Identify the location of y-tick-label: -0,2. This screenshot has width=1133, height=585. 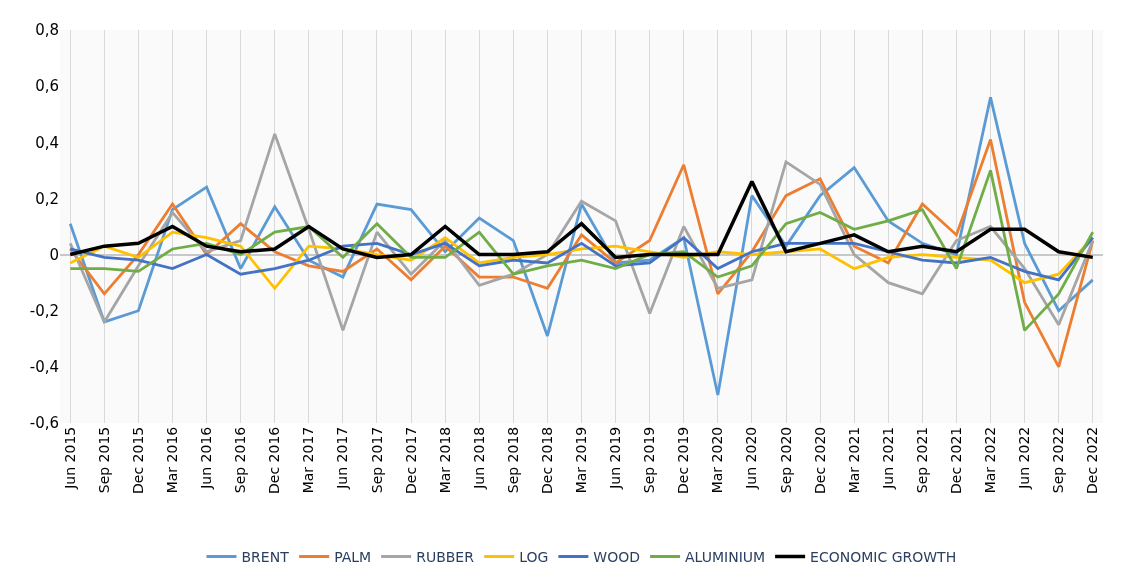
(44, 310).